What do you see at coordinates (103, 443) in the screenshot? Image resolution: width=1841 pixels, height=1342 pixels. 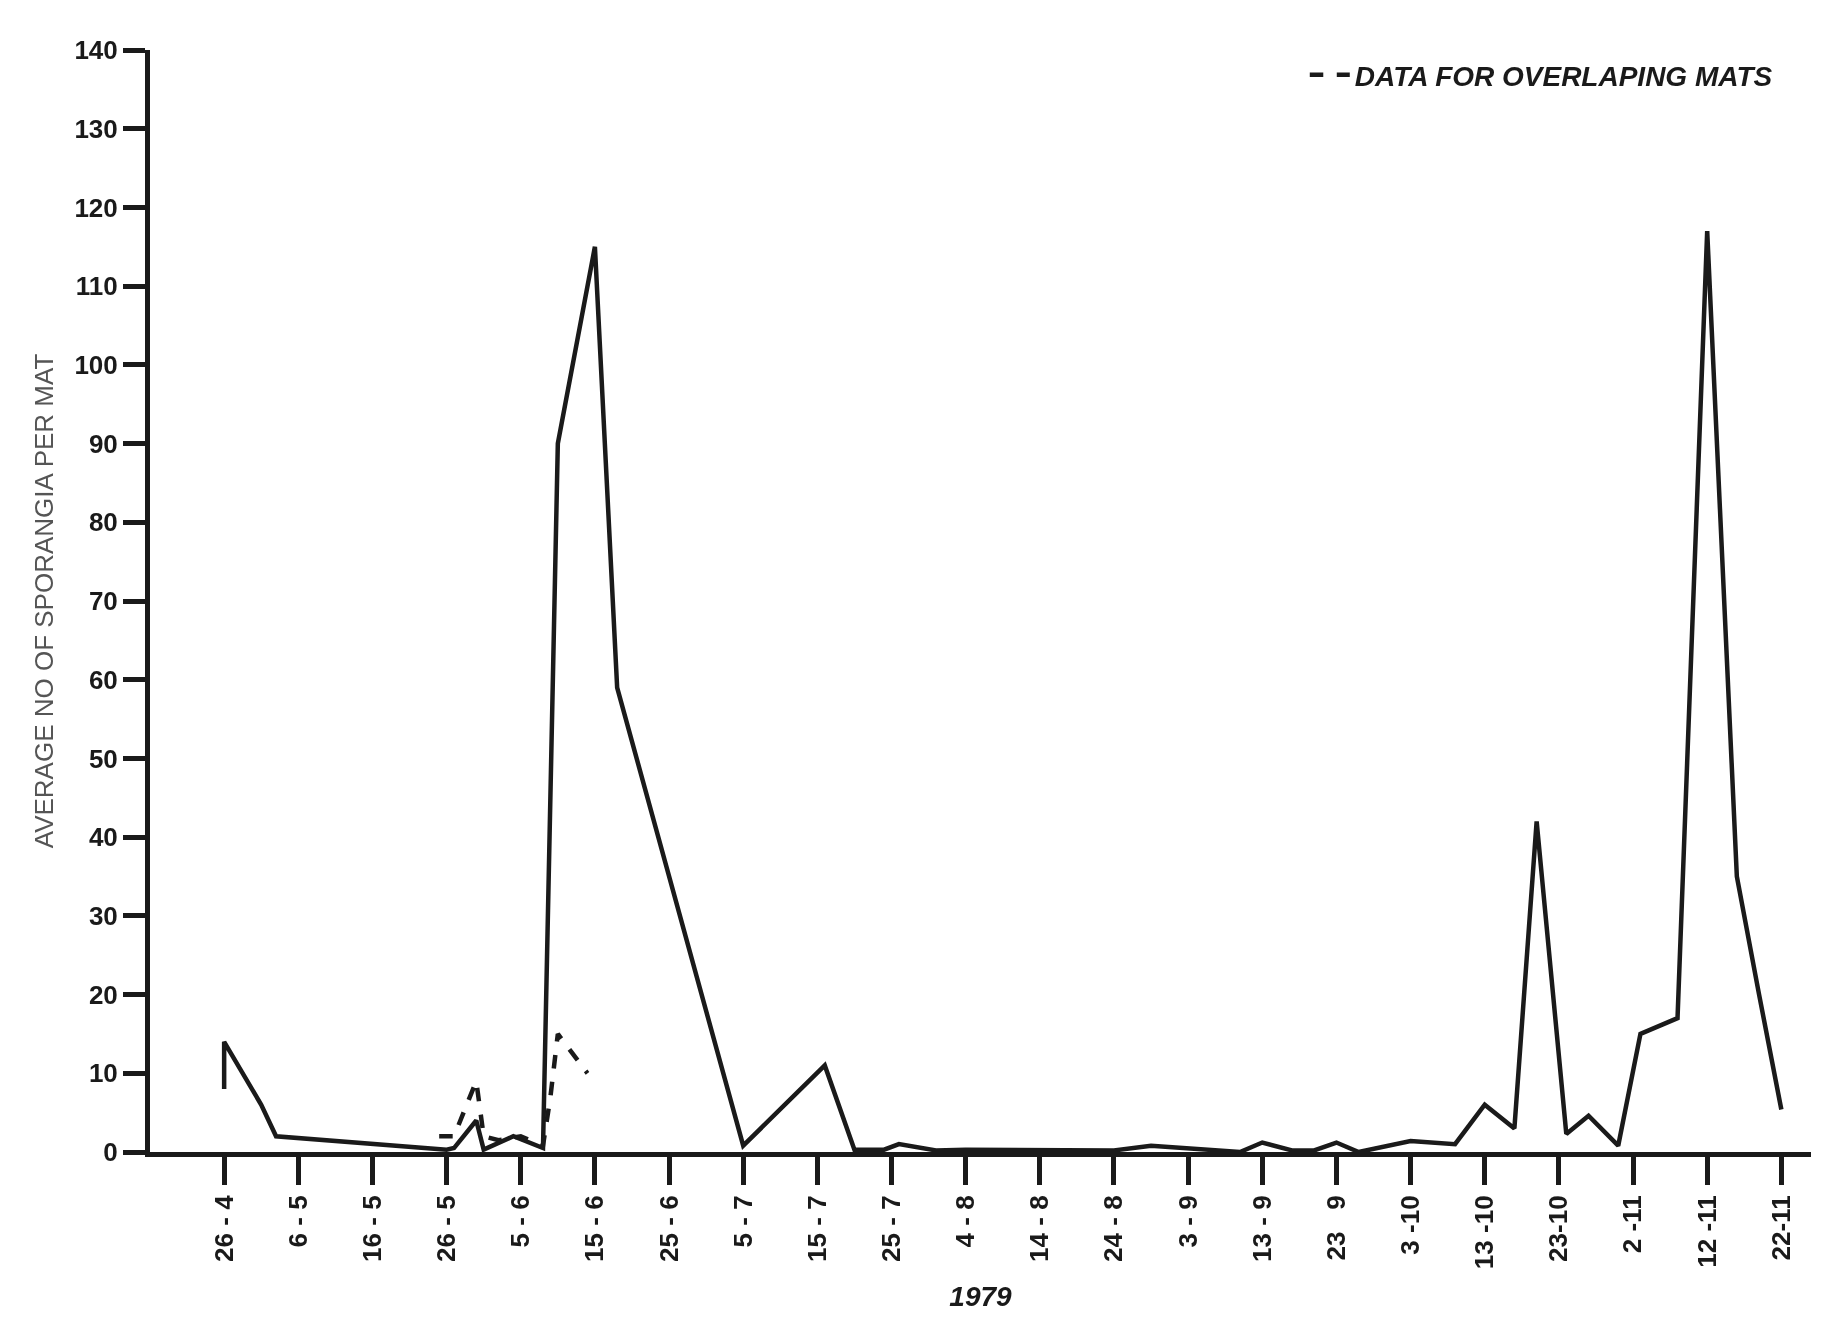 I see `y-tick-label: 90` at bounding box center [103, 443].